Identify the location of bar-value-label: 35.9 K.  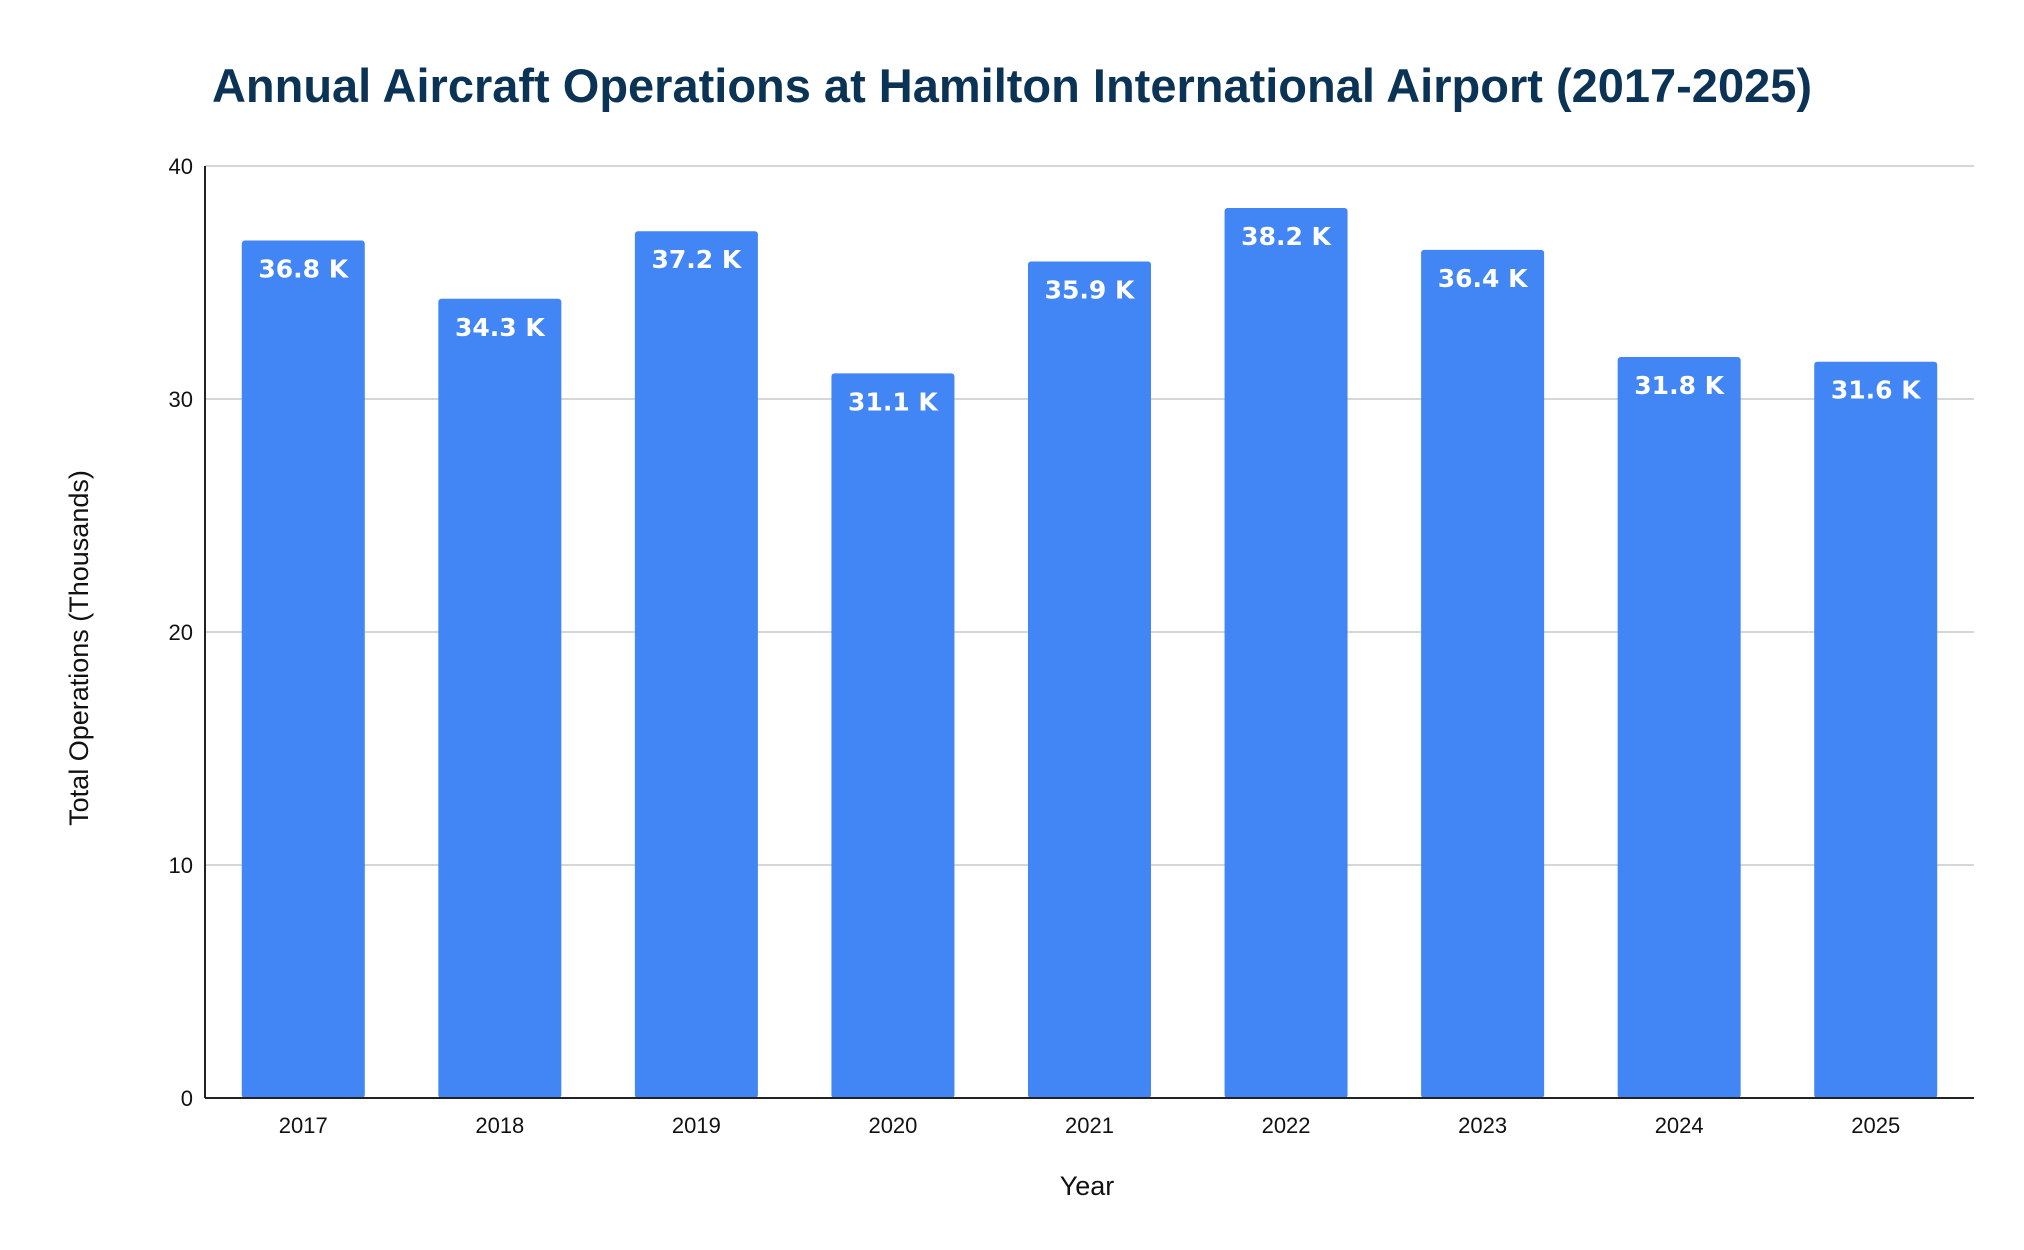
(1090, 290).